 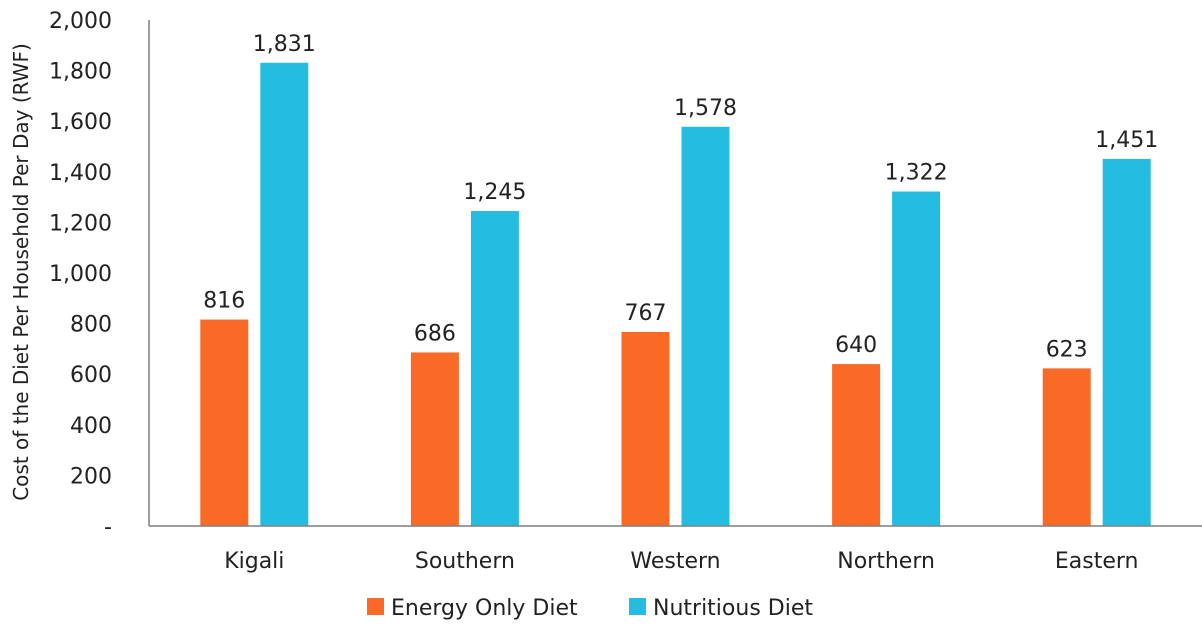 I want to click on y-tick-label: 2,000, so click(x=80, y=21).